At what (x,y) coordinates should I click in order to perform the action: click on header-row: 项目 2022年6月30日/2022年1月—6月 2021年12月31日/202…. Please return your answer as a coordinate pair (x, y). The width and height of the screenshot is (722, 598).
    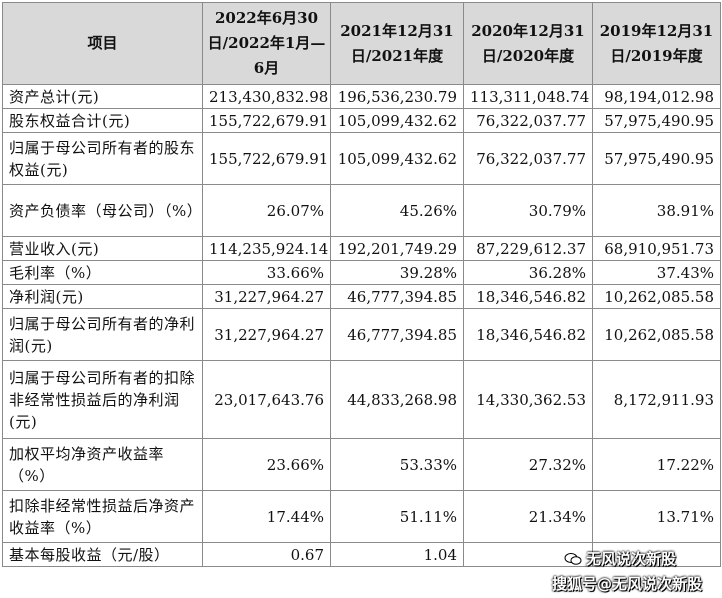
    Looking at the image, I should click on (361, 43).